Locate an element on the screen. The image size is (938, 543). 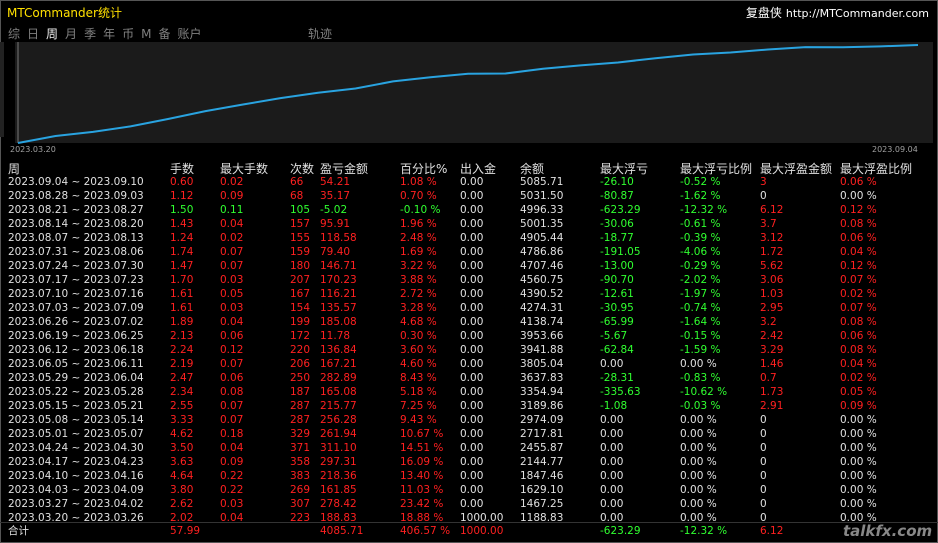
cell-8: -5.67 is located at coordinates (614, 336).